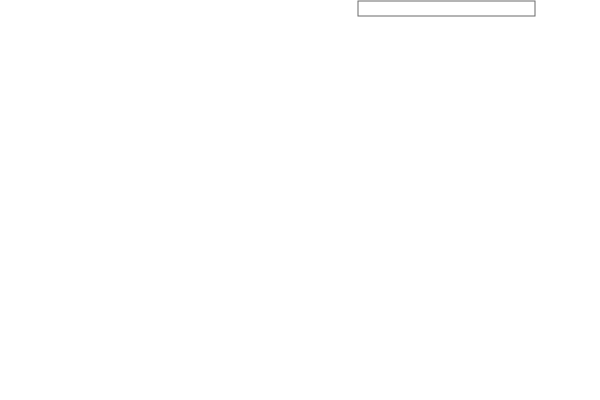 This screenshot has height=400, width=600. I want to click on chart-title-box, so click(446, 8).